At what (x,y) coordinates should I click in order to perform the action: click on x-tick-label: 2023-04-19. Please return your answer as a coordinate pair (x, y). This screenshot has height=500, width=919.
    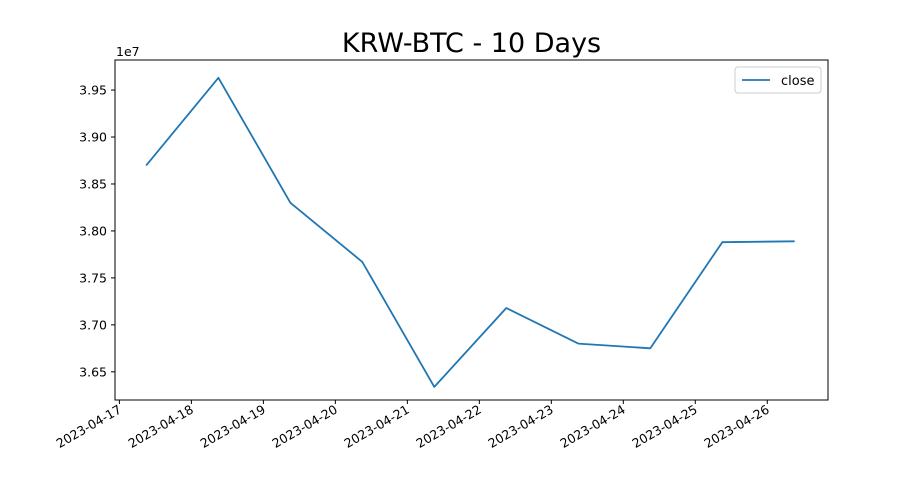
    Looking at the image, I should click on (232, 426).